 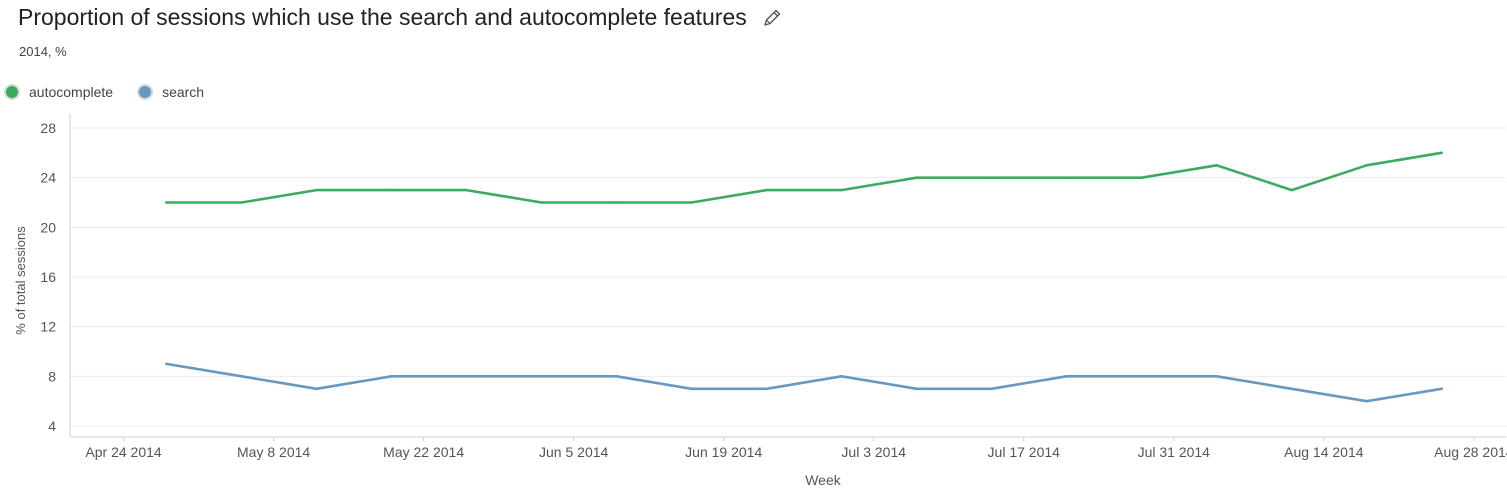 I want to click on x-axis-title: Week, so click(x=823, y=480).